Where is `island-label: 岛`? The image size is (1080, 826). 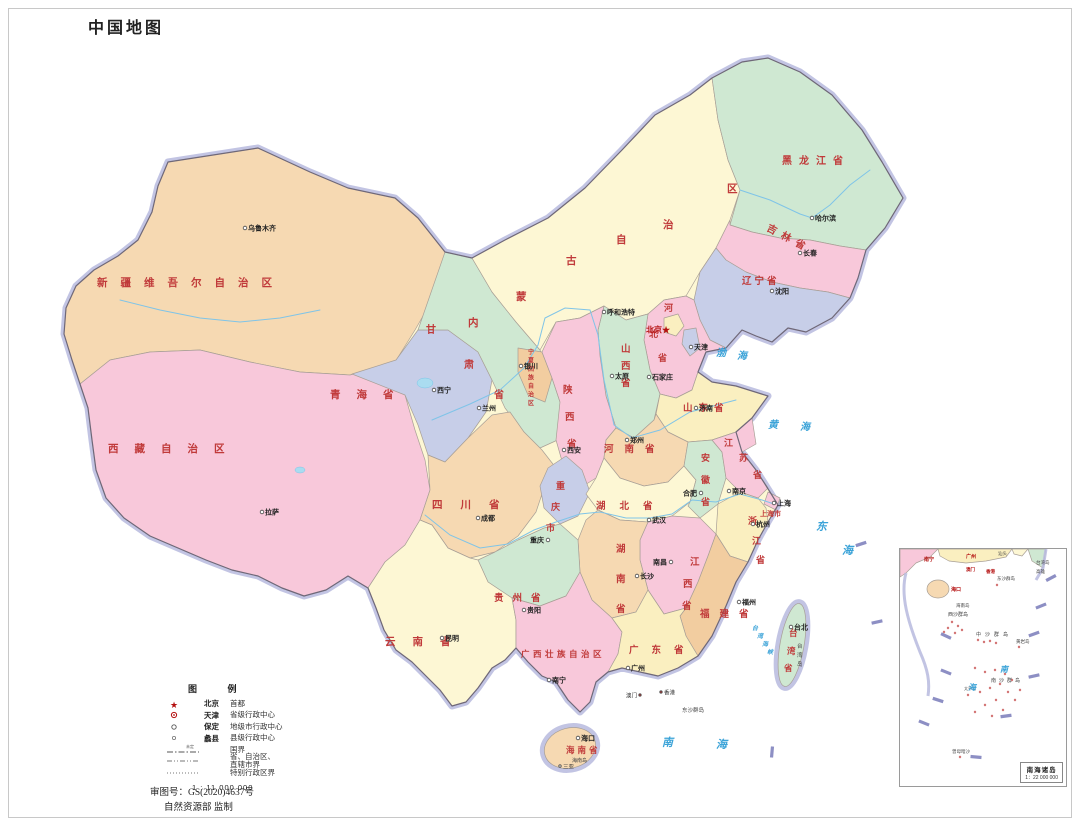 island-label: 岛 is located at coordinates (800, 664).